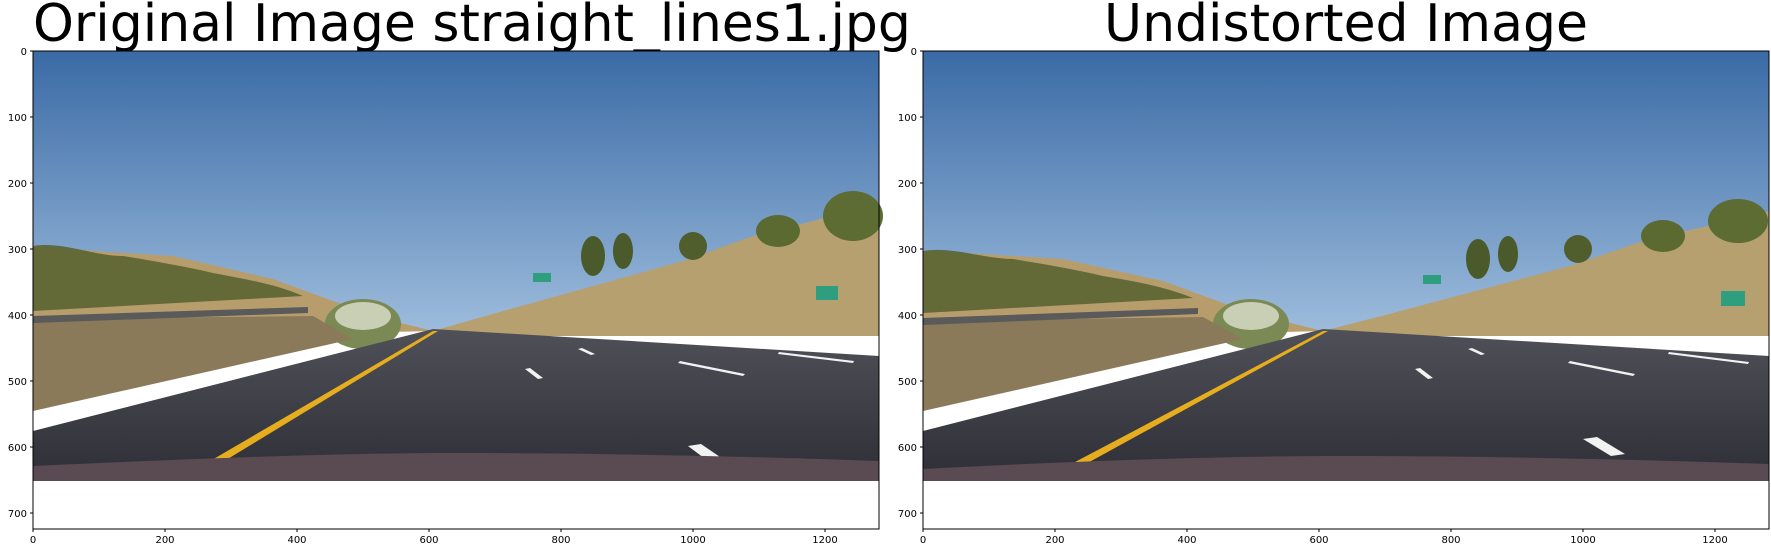  What do you see at coordinates (472, 27) in the screenshot?
I see `panel-title: Original Image straight_lines1.jpg` at bounding box center [472, 27].